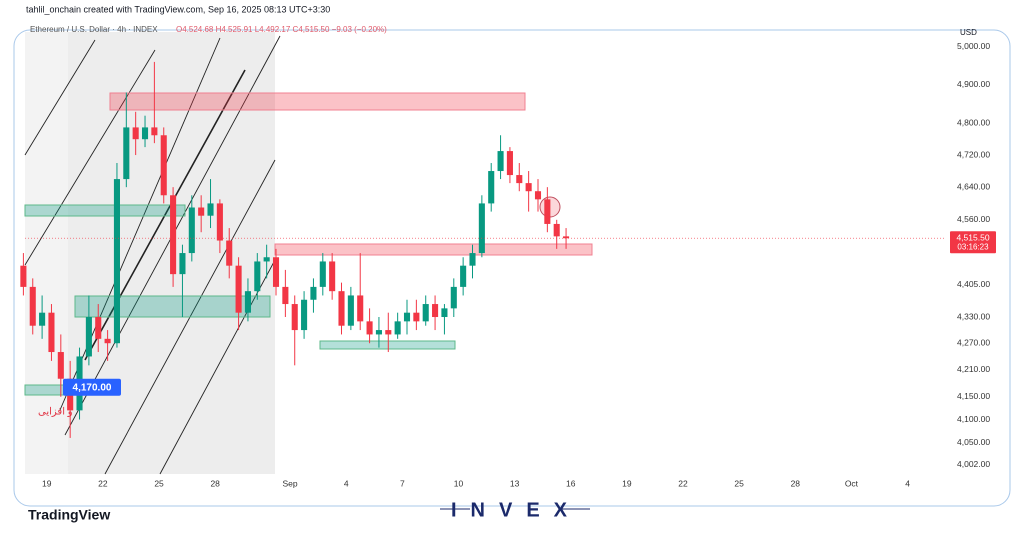 The height and width of the screenshot is (538, 1024). Describe the element at coordinates (973, 154) in the screenshot. I see `y-tick-label: 4,720.00` at that location.